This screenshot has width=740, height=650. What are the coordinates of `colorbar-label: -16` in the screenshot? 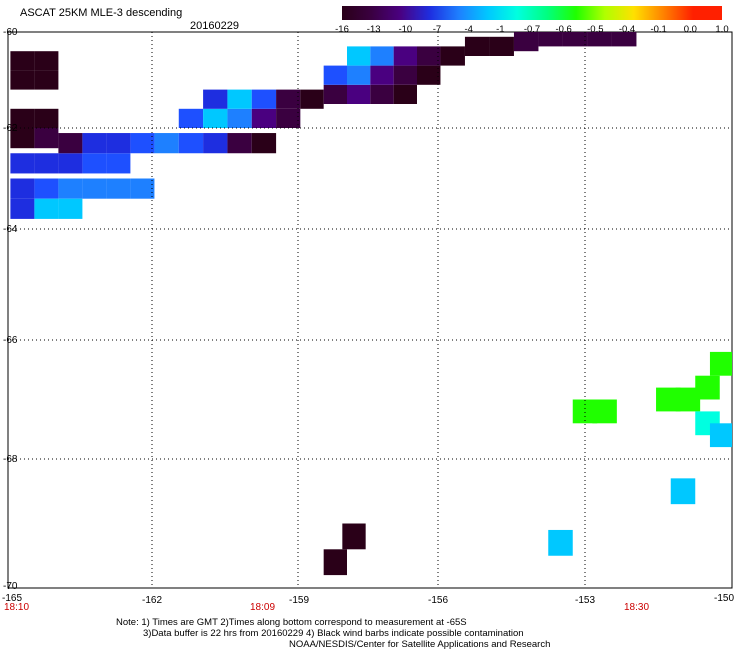 It's located at (342, 29).